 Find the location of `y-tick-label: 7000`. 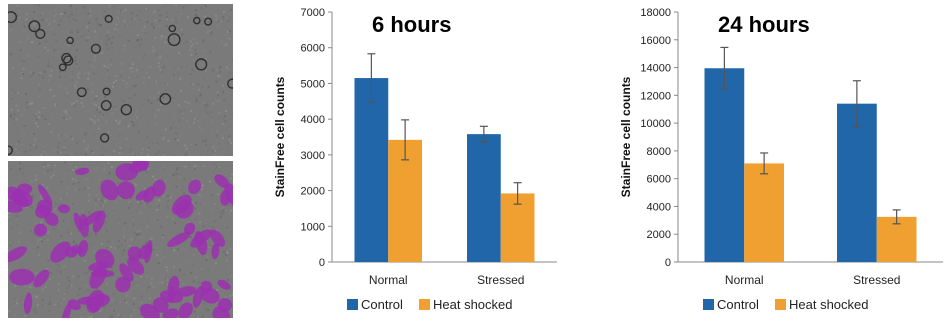

y-tick-label: 7000 is located at coordinates (313, 13).